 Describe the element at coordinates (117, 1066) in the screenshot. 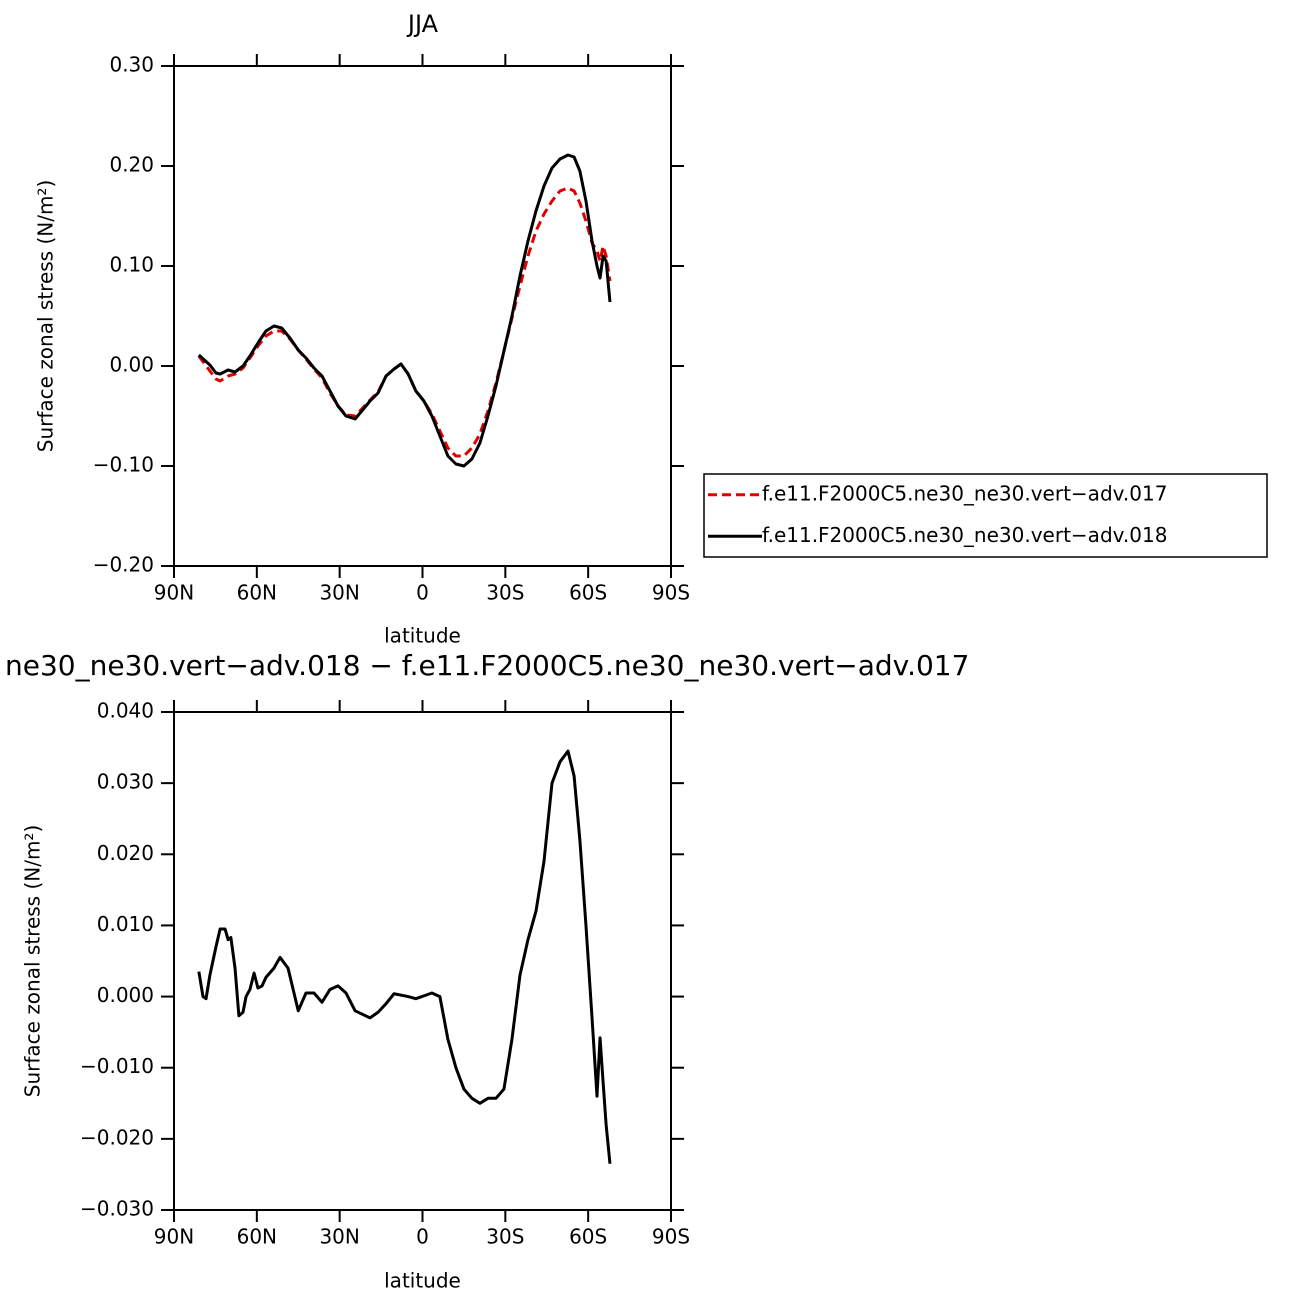

I see `y-tick-label: −0.010` at that location.